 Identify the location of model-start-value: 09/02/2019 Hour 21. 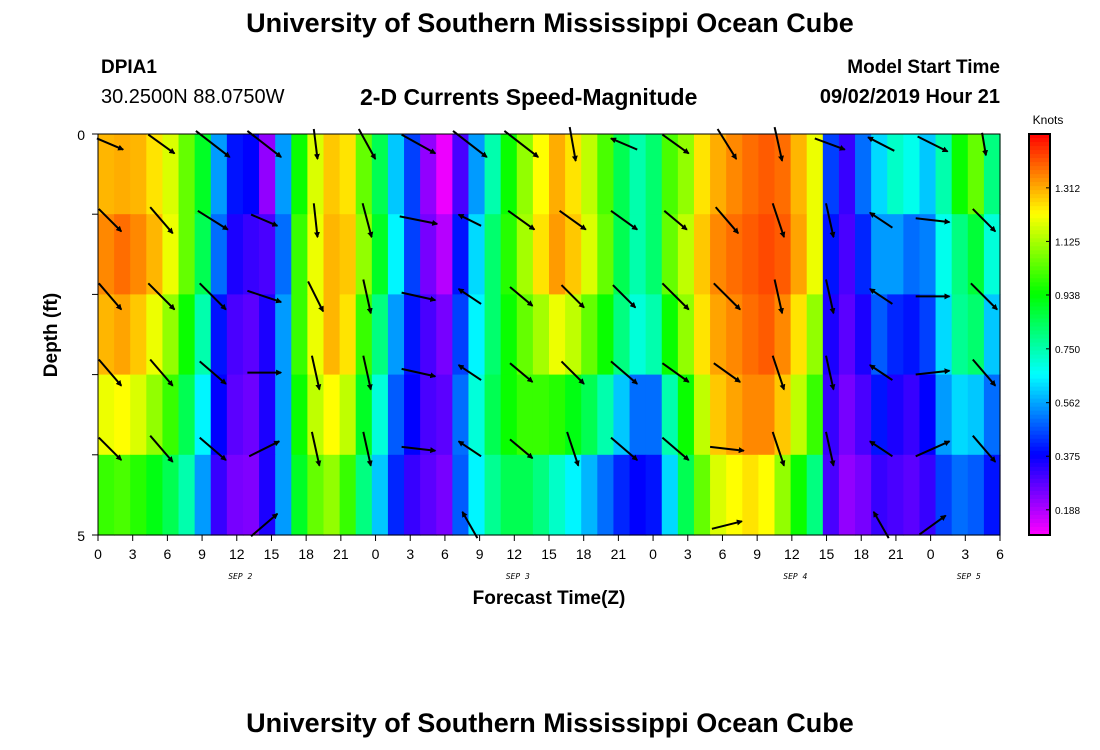
(909, 97).